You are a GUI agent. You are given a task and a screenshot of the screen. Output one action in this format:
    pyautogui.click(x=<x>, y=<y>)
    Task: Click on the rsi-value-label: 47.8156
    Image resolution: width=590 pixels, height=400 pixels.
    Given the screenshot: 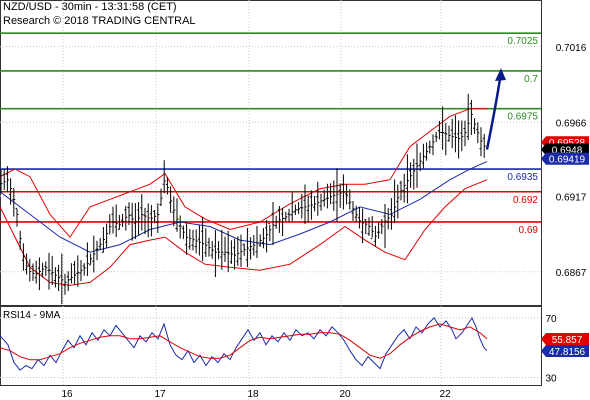 What is the action you would take?
    pyautogui.click(x=567, y=352)
    